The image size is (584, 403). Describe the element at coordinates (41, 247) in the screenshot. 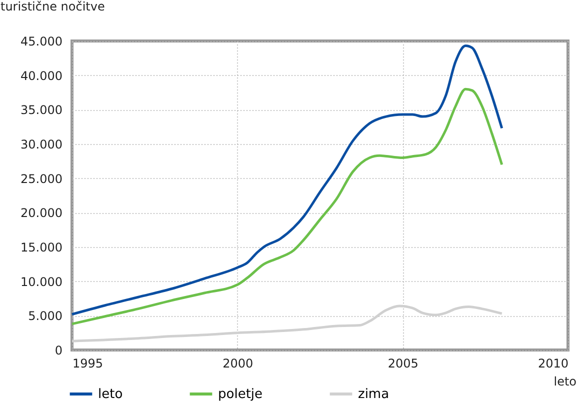

I see `y-tick-label: 15.000` at that location.